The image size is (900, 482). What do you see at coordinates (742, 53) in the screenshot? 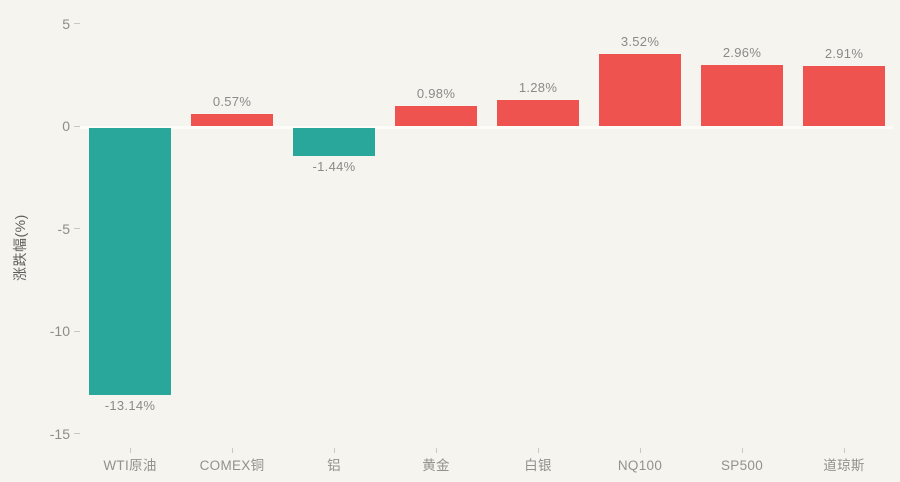
I see `bar-value-label: 2.96%` at bounding box center [742, 53].